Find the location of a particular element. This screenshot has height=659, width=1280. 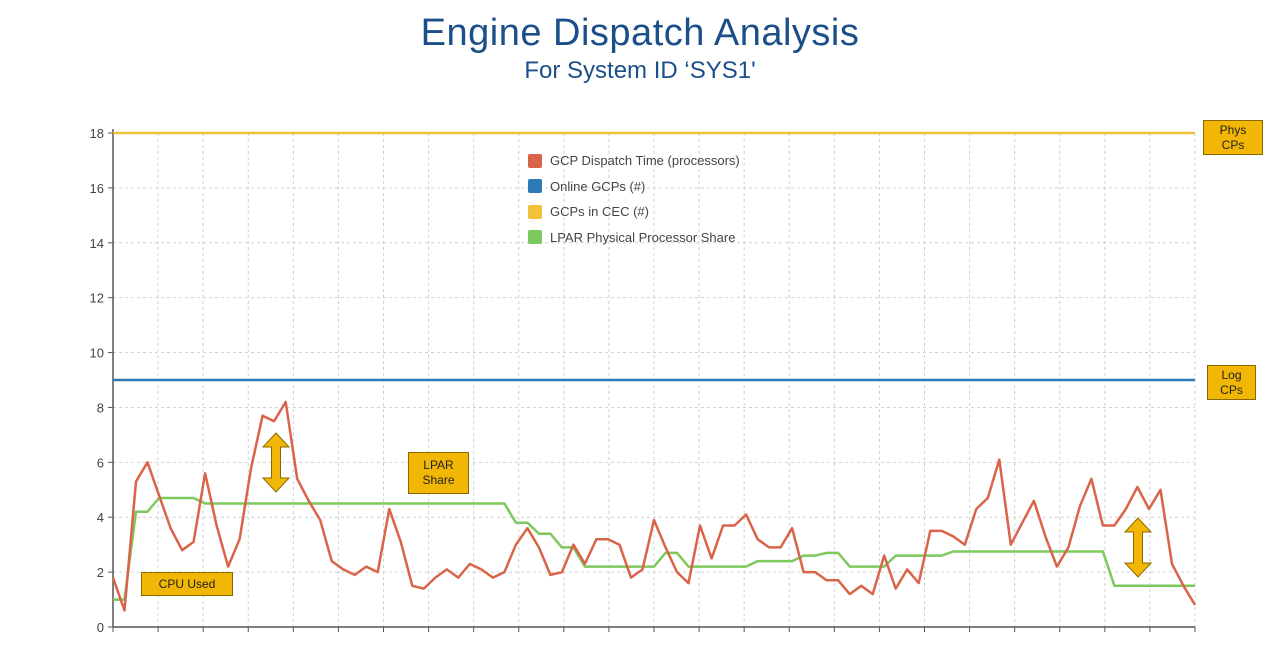

legend-label: Online GCPs (#) is located at coordinates (598, 186).